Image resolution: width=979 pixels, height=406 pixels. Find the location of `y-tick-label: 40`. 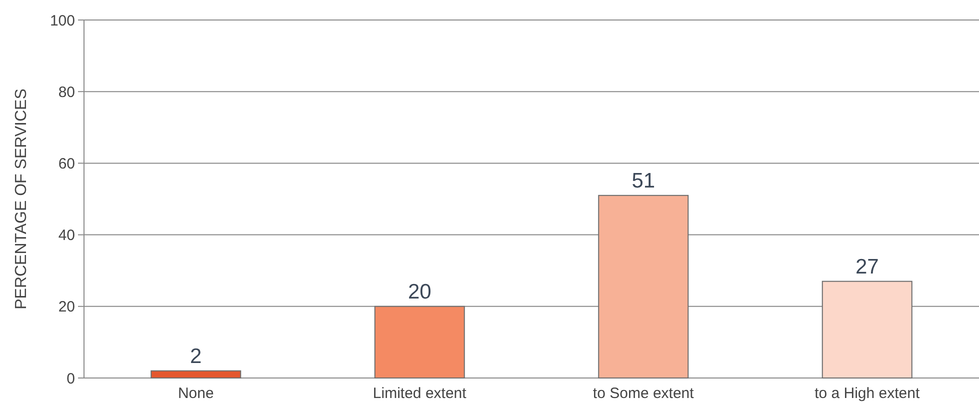

y-tick-label: 40 is located at coordinates (66, 235).